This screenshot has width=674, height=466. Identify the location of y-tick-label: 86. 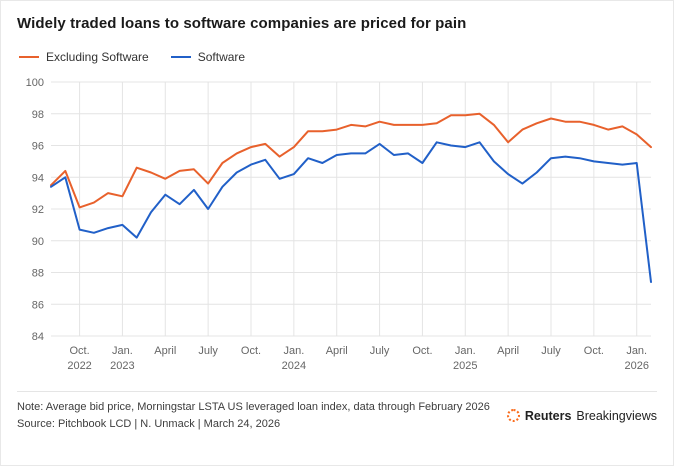
(38, 305).